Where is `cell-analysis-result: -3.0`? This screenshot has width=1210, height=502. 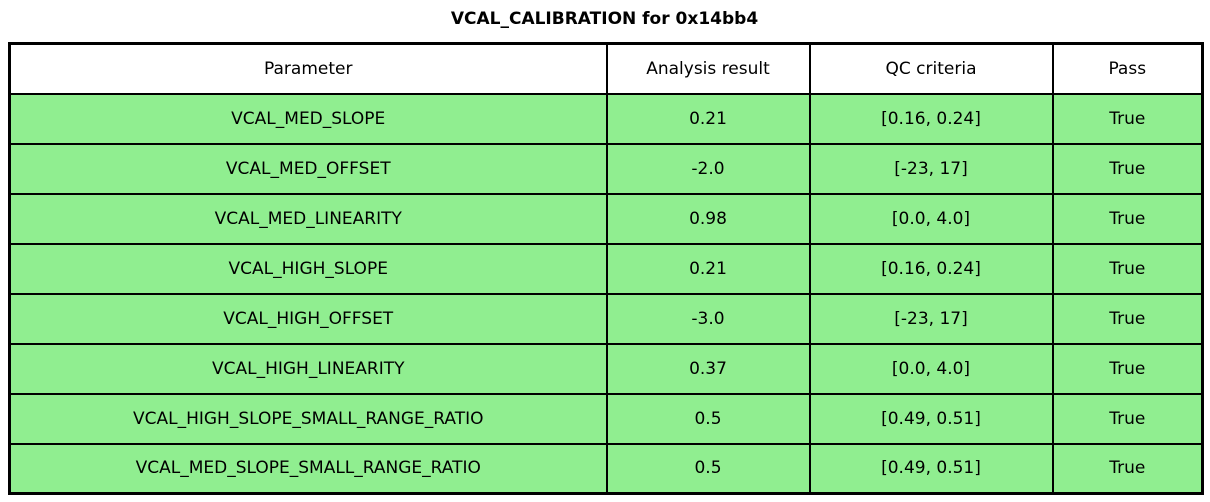
cell-analysis-result: -3.0 is located at coordinates (708, 318).